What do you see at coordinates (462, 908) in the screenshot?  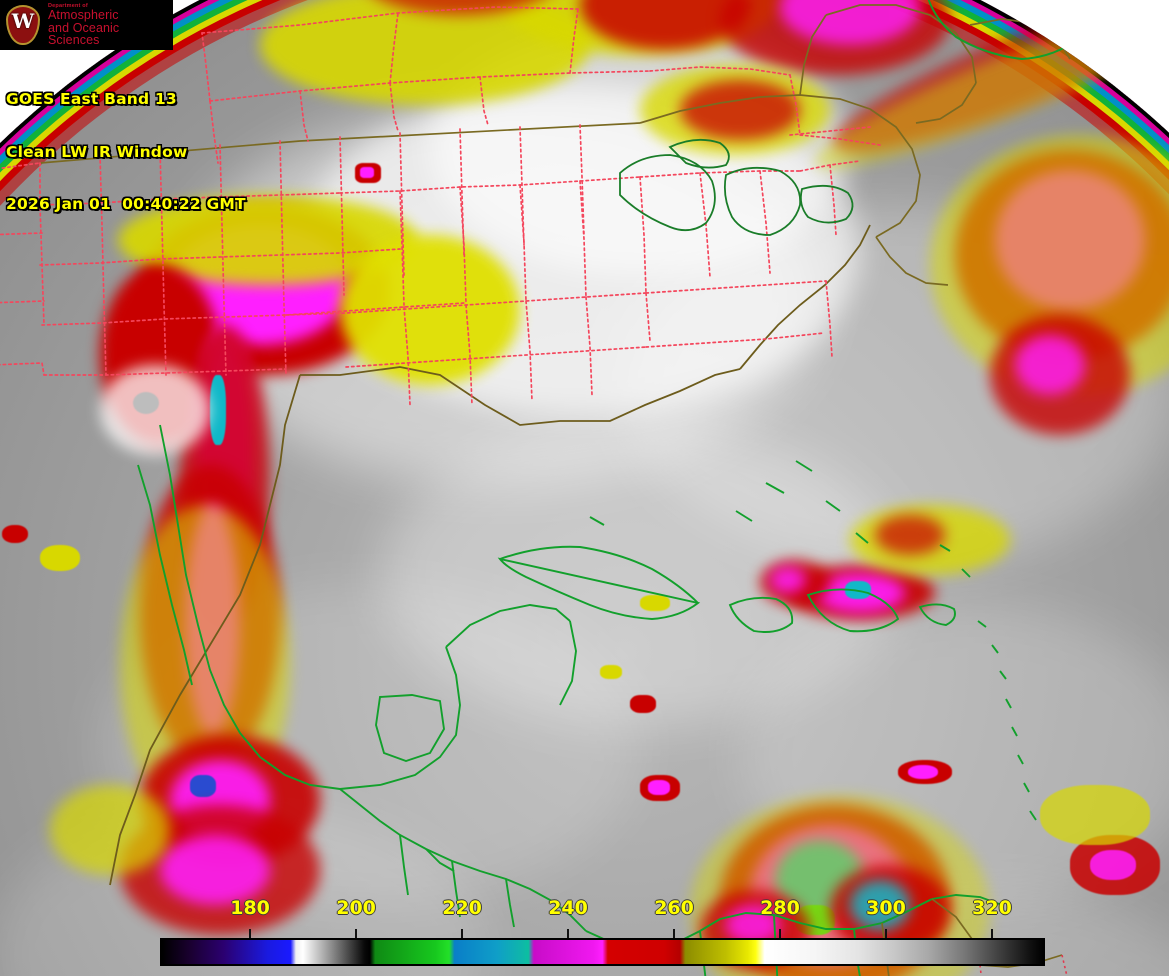 I see `colorbar-tick-label: 220` at bounding box center [462, 908].